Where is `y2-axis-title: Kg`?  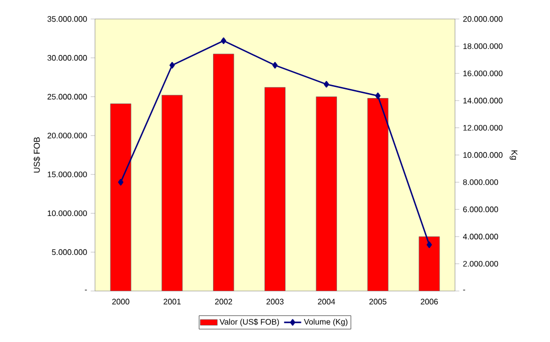 y2-axis-title: Kg is located at coordinates (514, 155).